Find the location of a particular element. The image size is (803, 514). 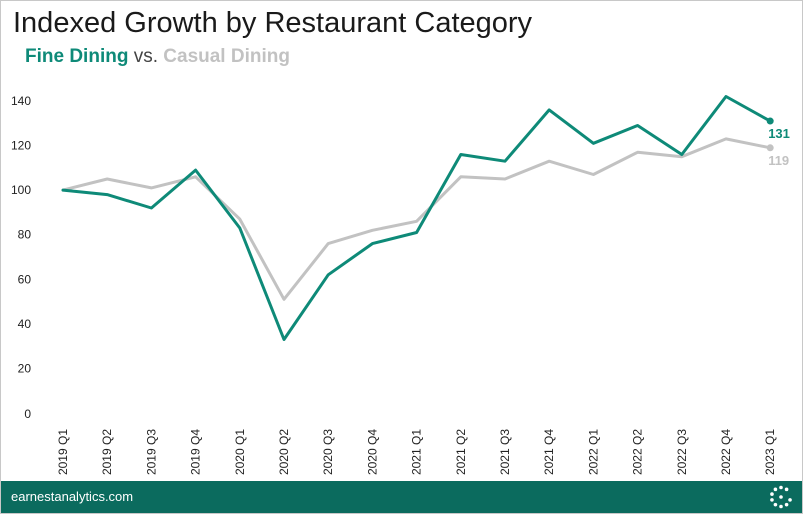

y-tick-label: 40 is located at coordinates (25, 324).